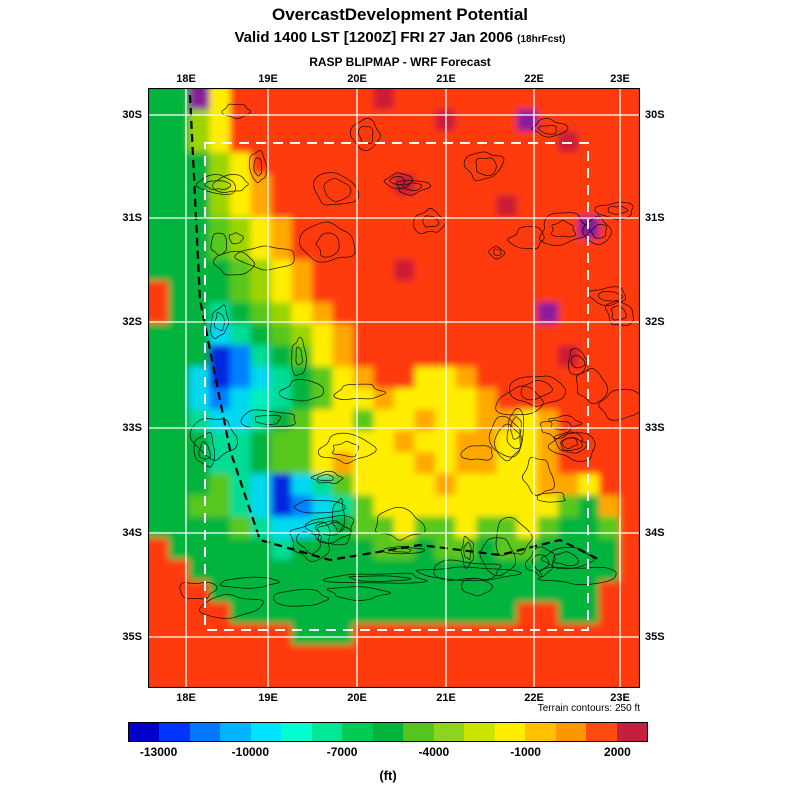  I want to click on lat-label-right: 34S, so click(655, 533).